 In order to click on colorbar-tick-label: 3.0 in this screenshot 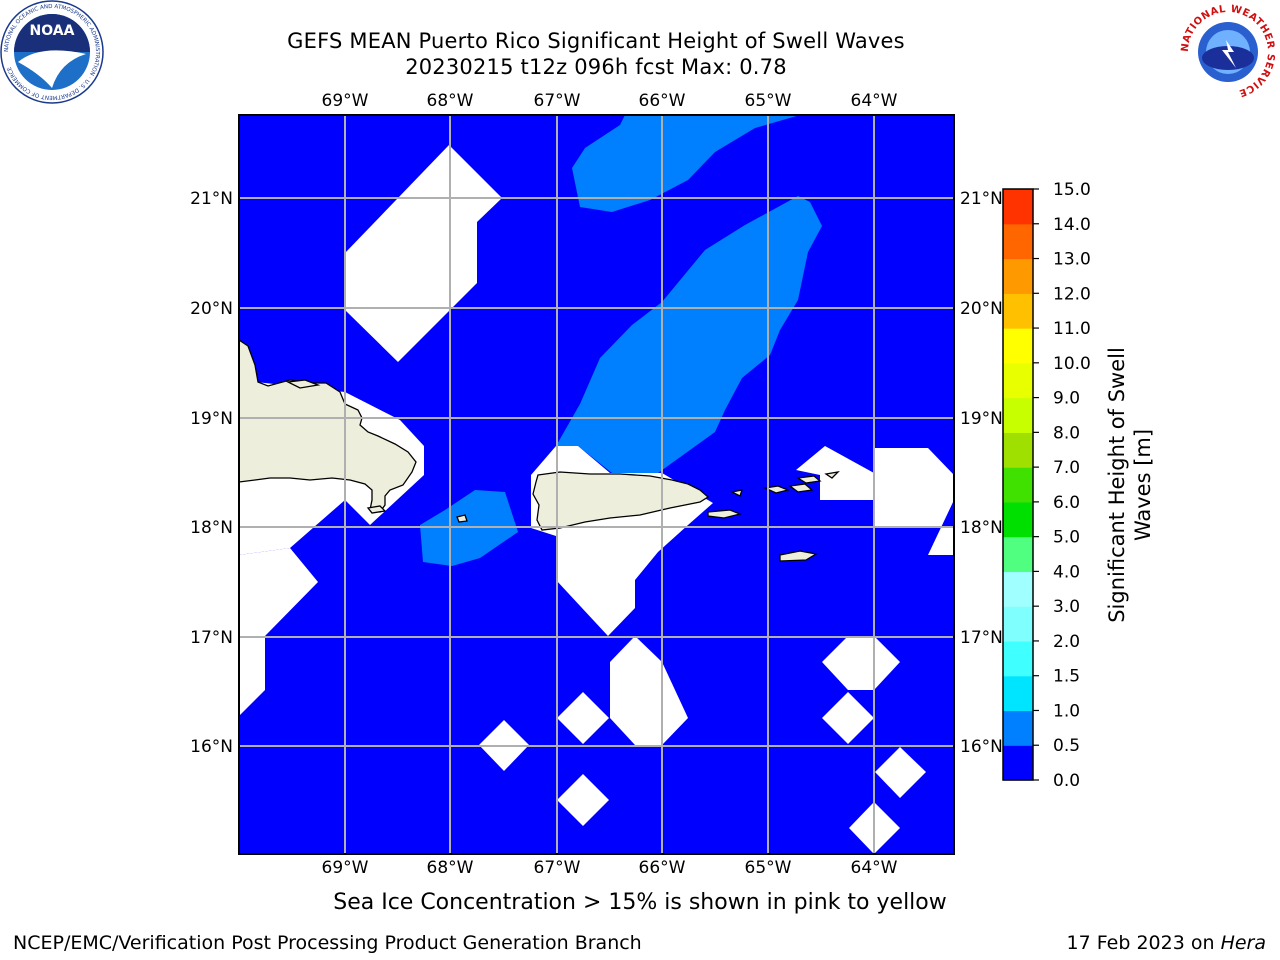, I will do `click(1066, 607)`.